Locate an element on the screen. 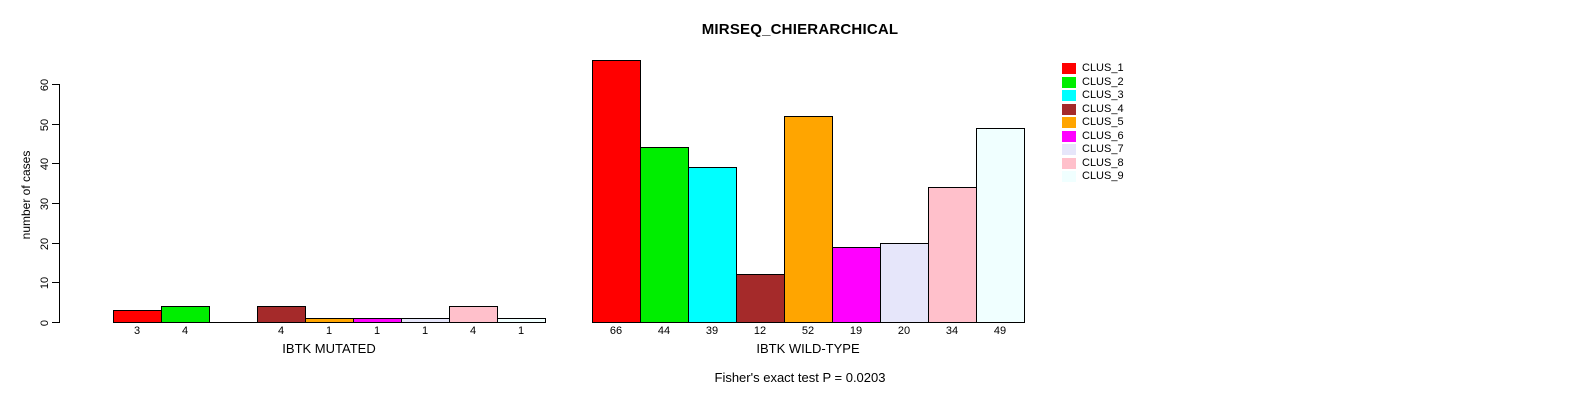 Image resolution: width=1590 pixels, height=400 pixels. legend-label: CLUS_7 is located at coordinates (1103, 149).